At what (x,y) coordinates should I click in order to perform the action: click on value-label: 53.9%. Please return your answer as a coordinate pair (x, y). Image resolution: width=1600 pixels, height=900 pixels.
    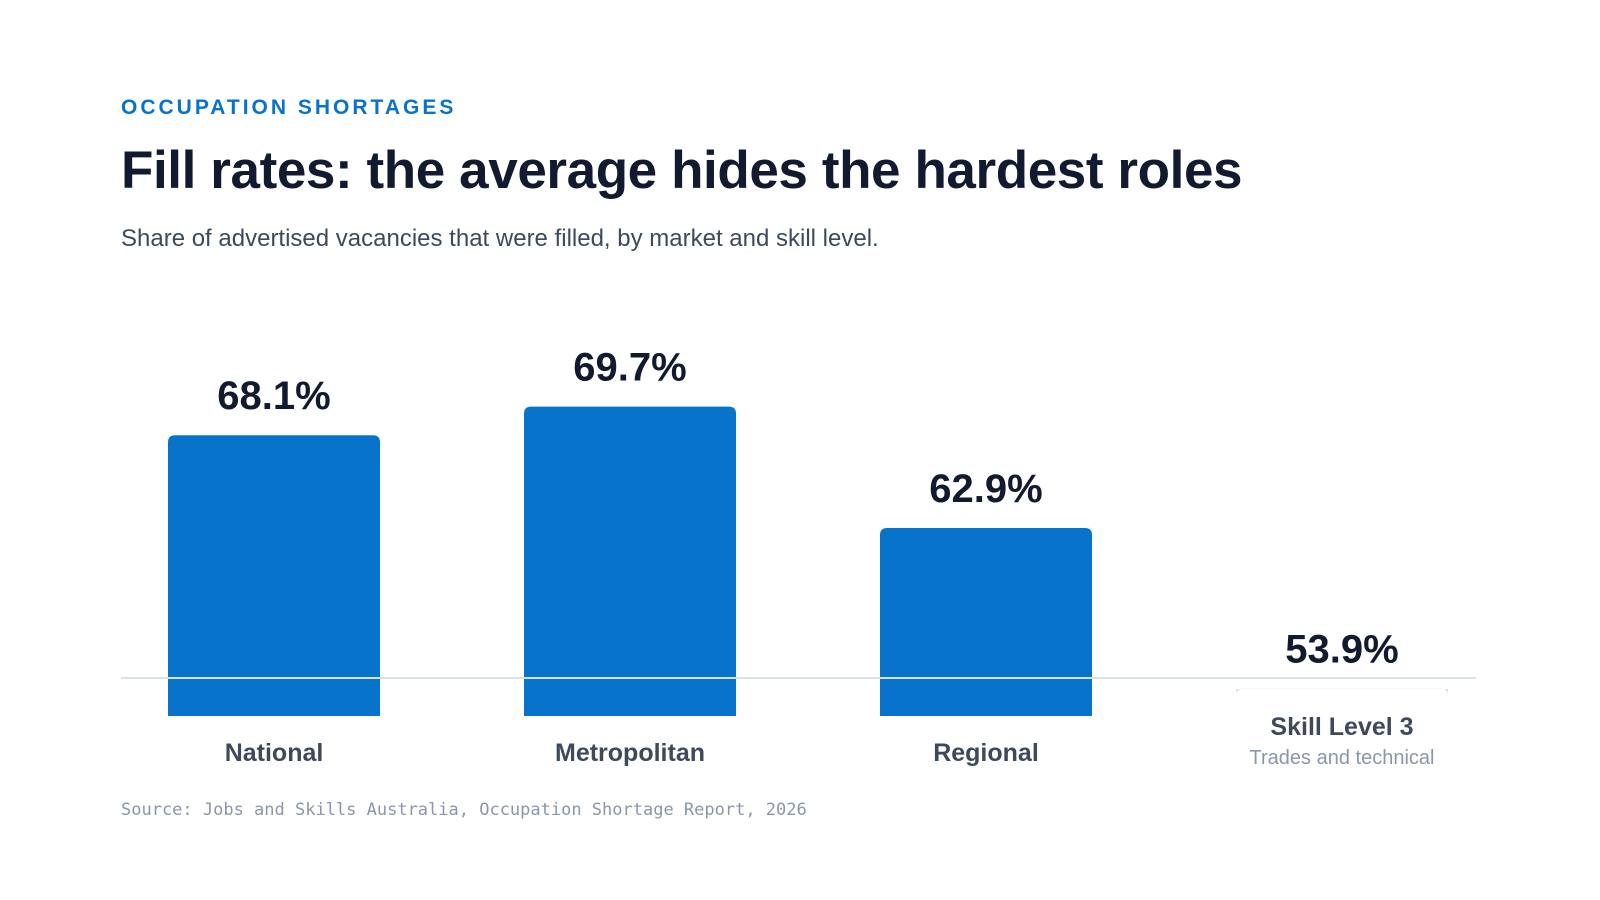
    Looking at the image, I should click on (1341, 650).